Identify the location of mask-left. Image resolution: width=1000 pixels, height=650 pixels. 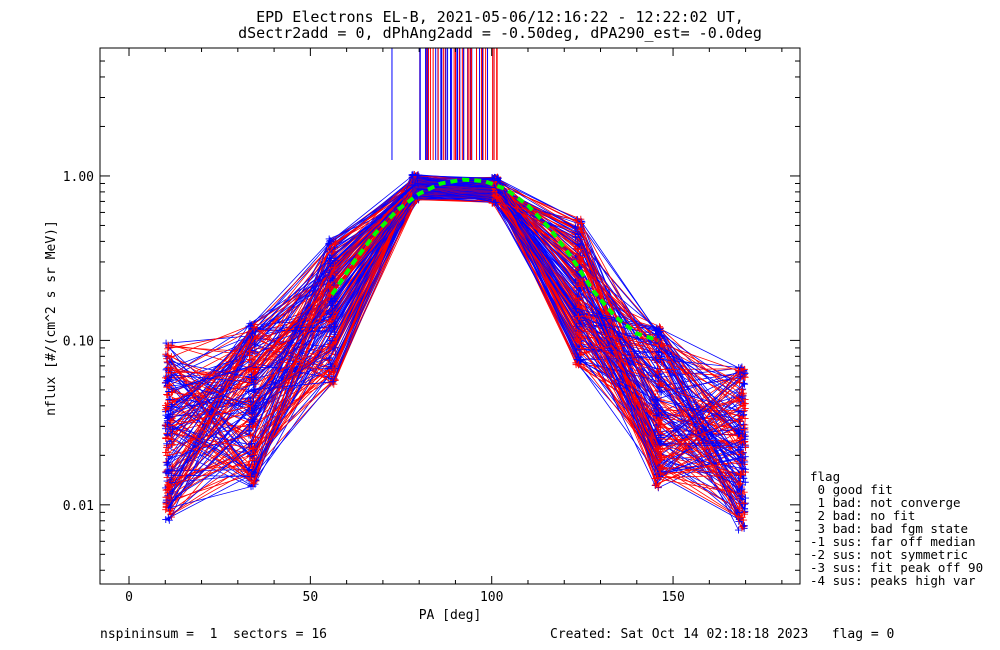
(50, 325).